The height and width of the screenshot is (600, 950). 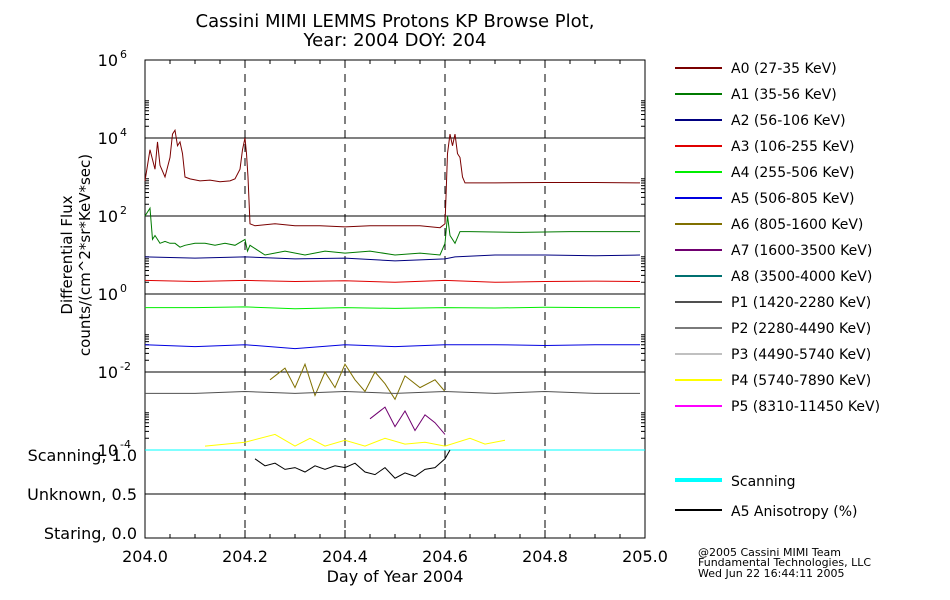 I want to click on series-line-a6, so click(x=357, y=381).